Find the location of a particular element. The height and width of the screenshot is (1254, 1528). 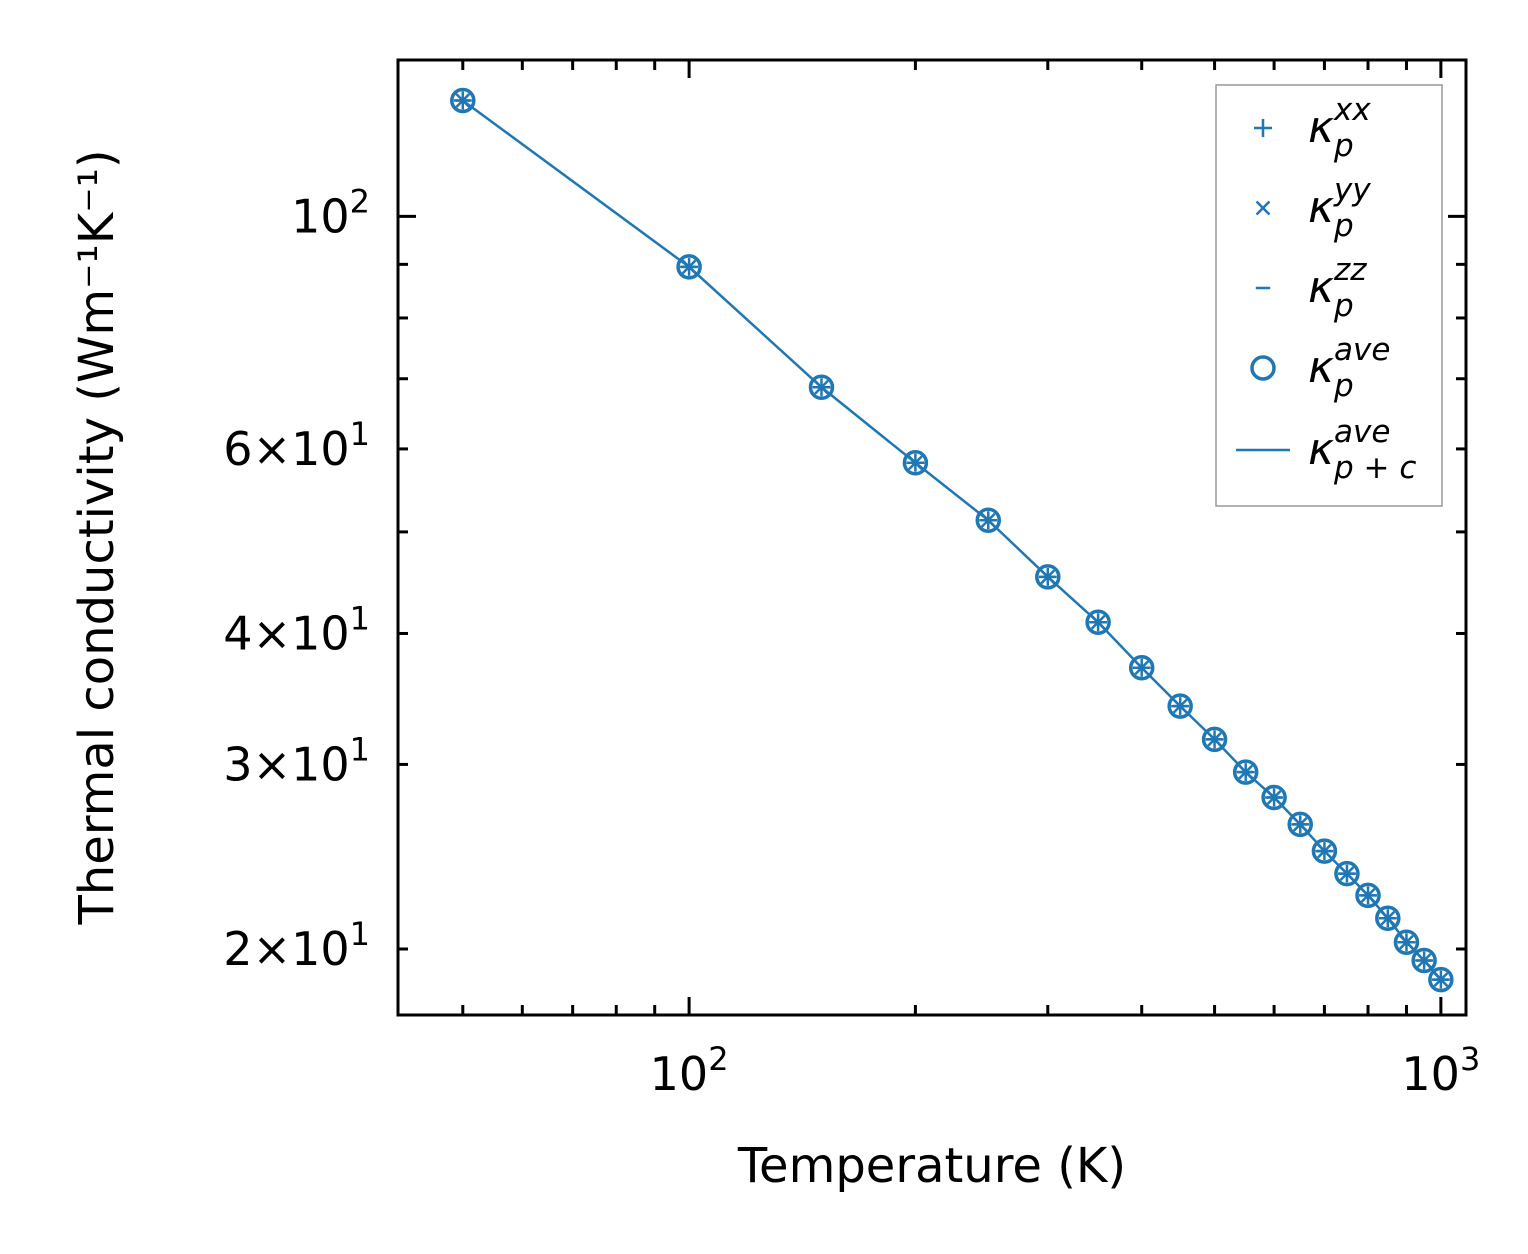

legend-swatch-ave is located at coordinates (1263, 368).